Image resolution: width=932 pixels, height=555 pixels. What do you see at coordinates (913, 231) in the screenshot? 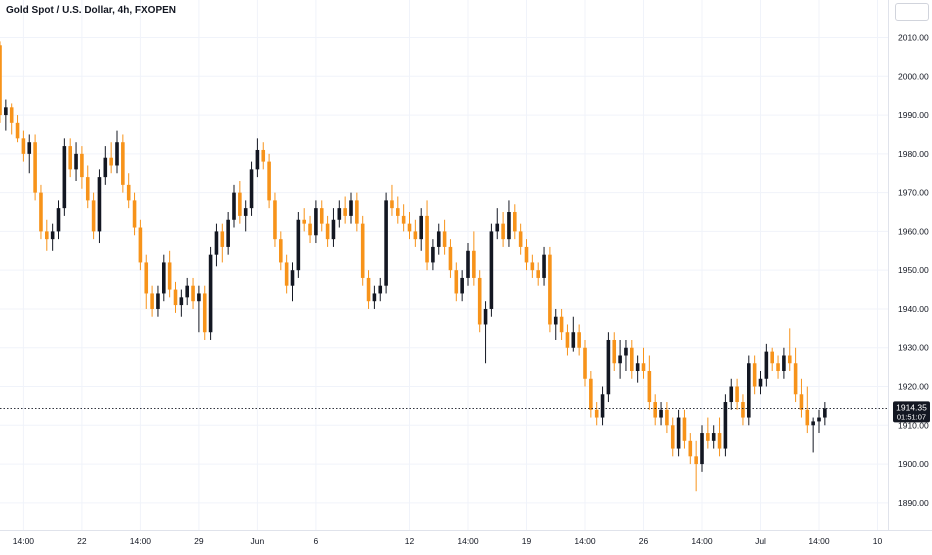
I see `y-tick-label: 1960.00` at bounding box center [913, 231].